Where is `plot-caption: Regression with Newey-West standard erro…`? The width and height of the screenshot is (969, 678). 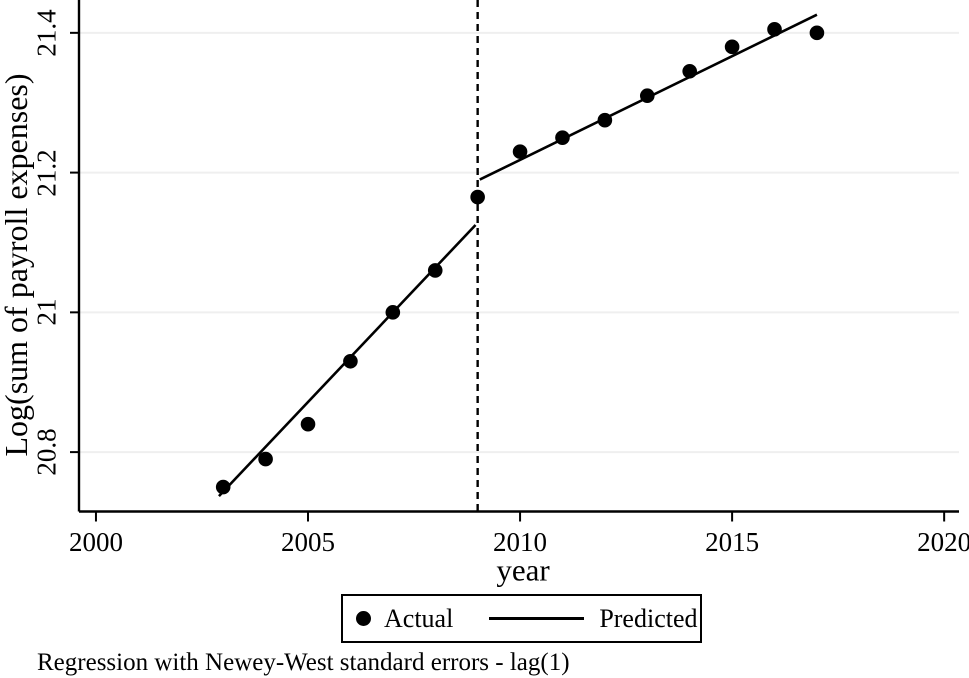
plot-caption: Regression with Newey-West standard erro… is located at coordinates (303, 662).